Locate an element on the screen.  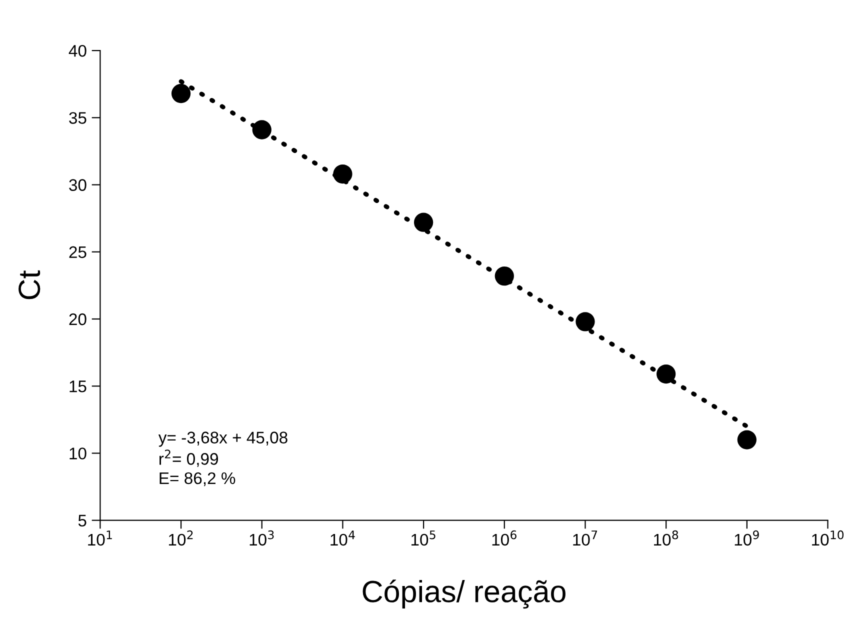
y-tick-label: 5 is located at coordinates (82, 520).